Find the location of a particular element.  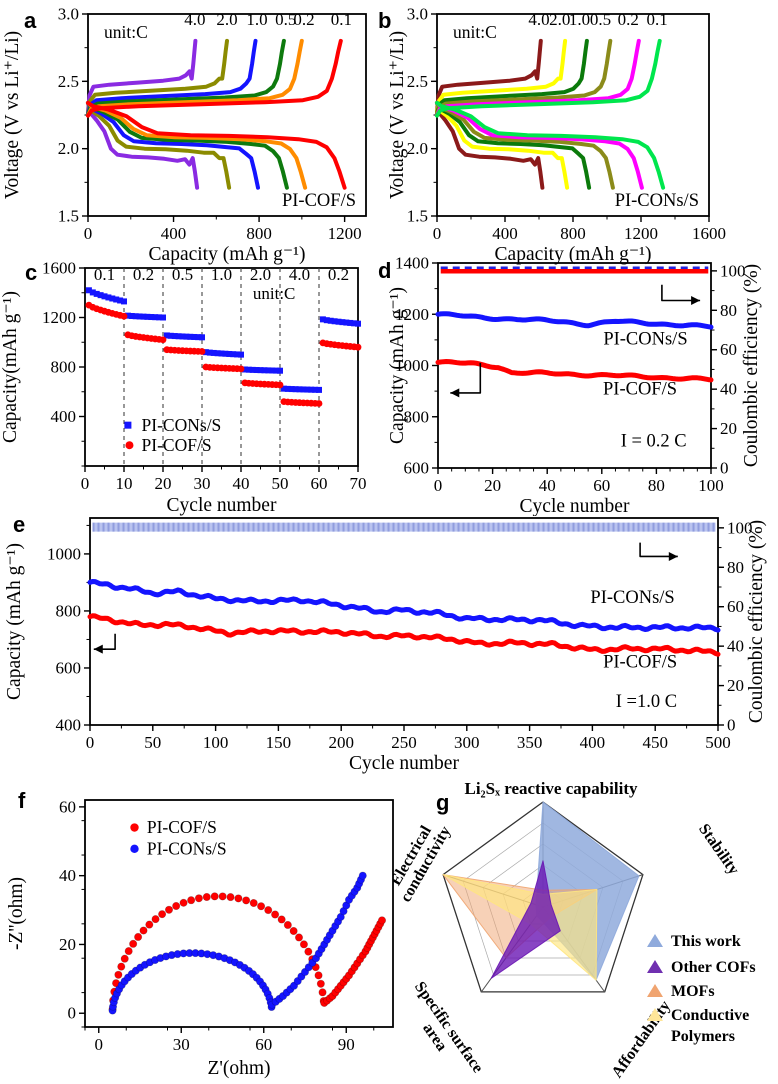

svg-text: This work is located at coordinates (706, 941).